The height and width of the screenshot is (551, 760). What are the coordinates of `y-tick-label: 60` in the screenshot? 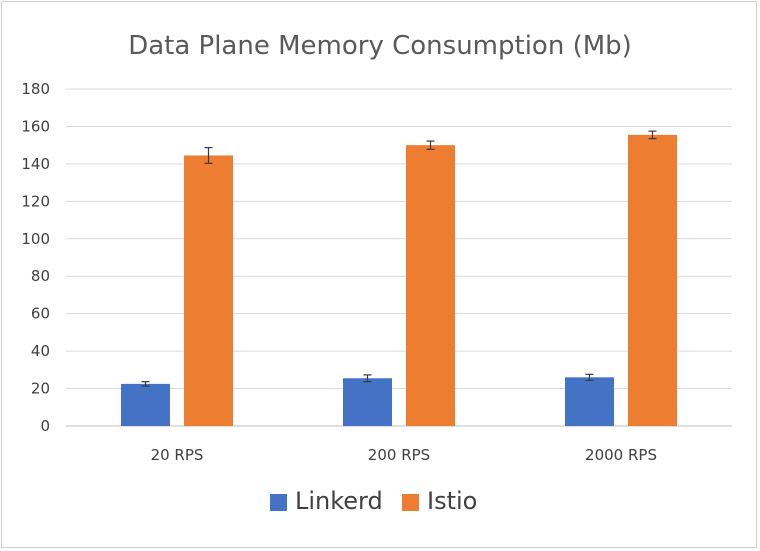 It's located at (40, 314).